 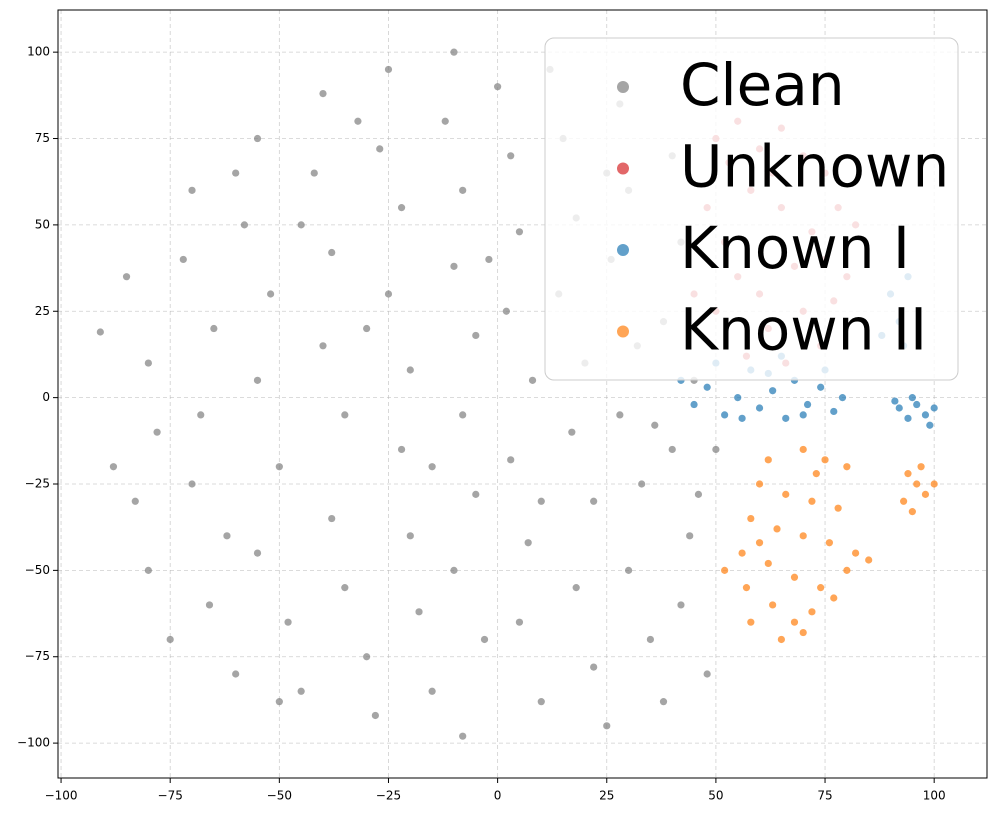 I want to click on legend-label: Clean, so click(x=762, y=85).